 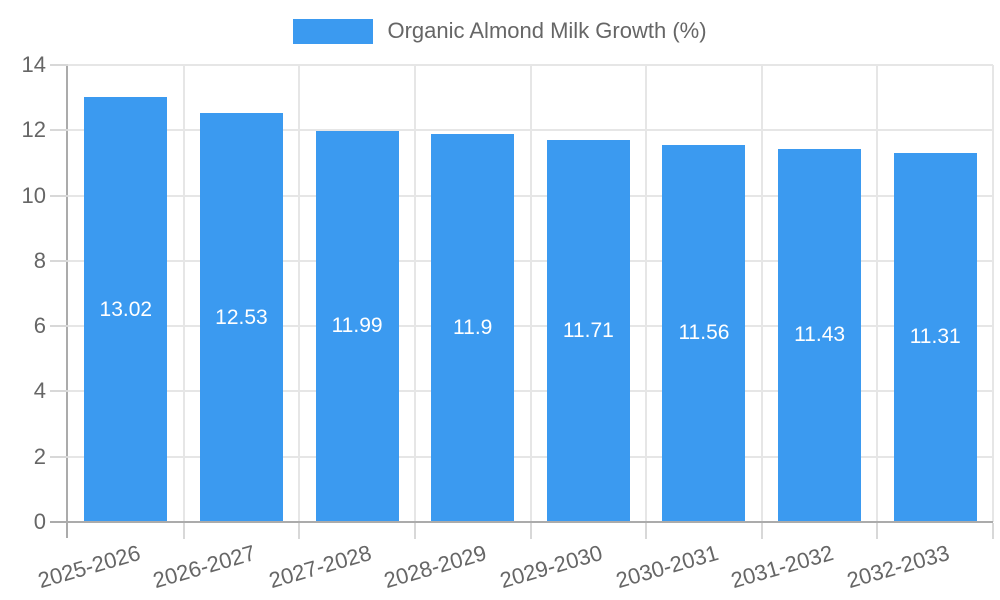 I want to click on y-axis-tick-label: 4, so click(x=39, y=391).